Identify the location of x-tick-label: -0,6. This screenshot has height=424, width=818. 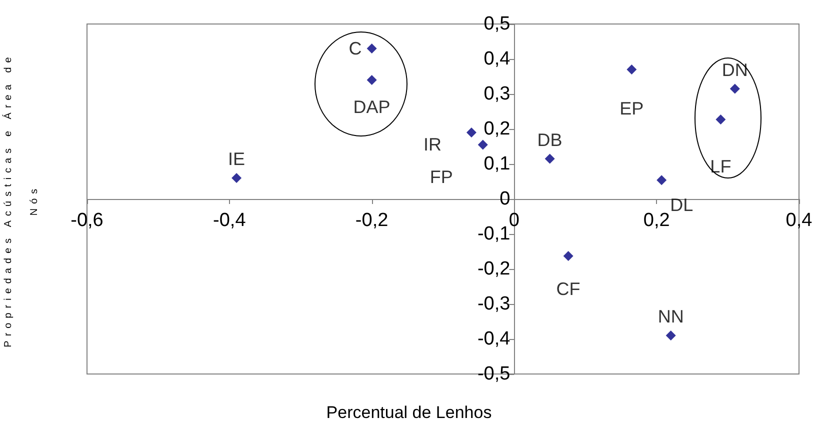
(87, 220).